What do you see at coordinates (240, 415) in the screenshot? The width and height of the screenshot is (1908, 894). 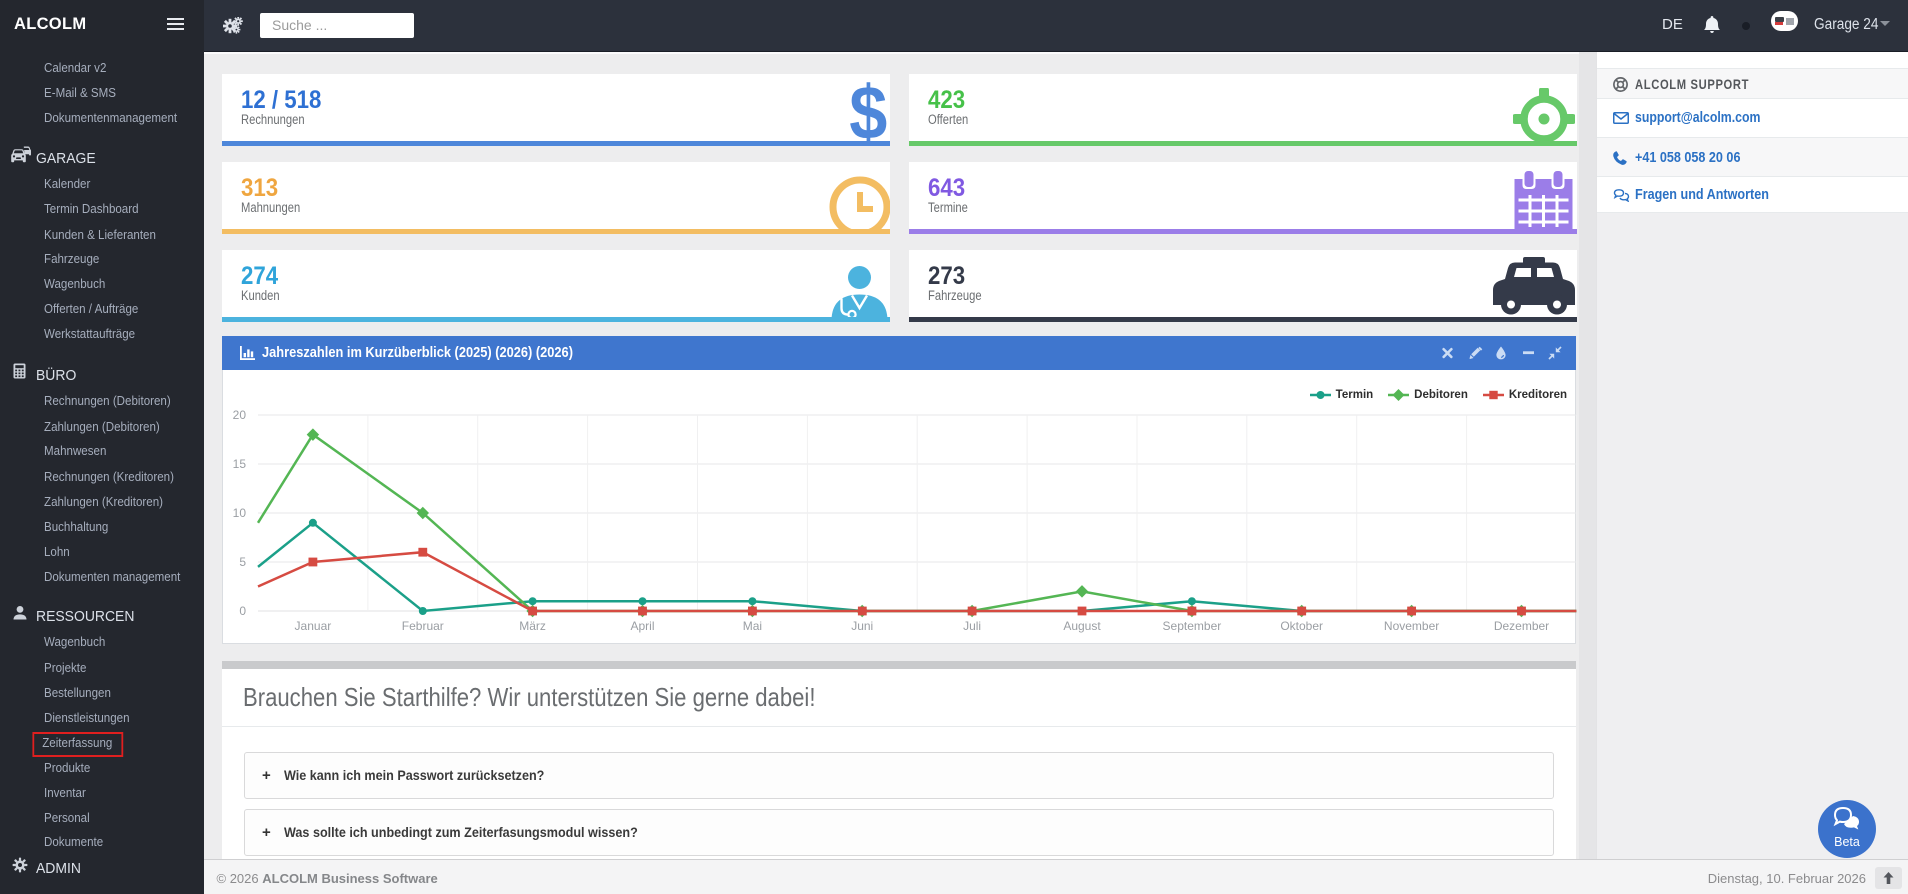 I see `svg-text: 20` at bounding box center [240, 415].